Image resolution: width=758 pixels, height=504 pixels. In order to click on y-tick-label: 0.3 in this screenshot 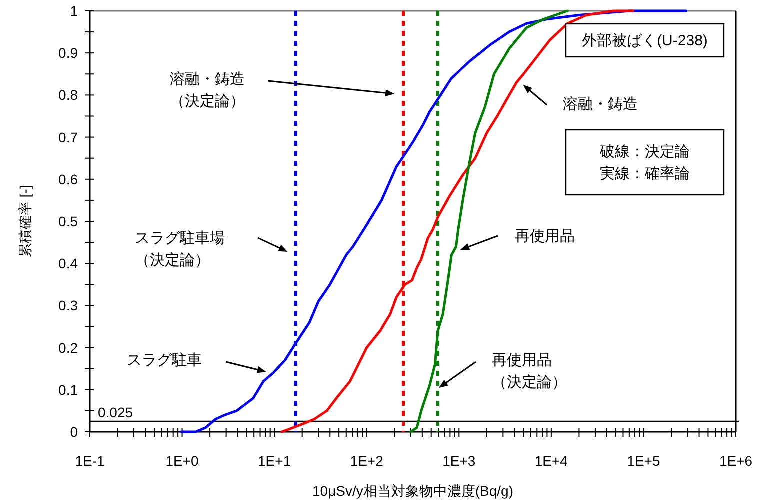, I will do `click(68, 306)`.